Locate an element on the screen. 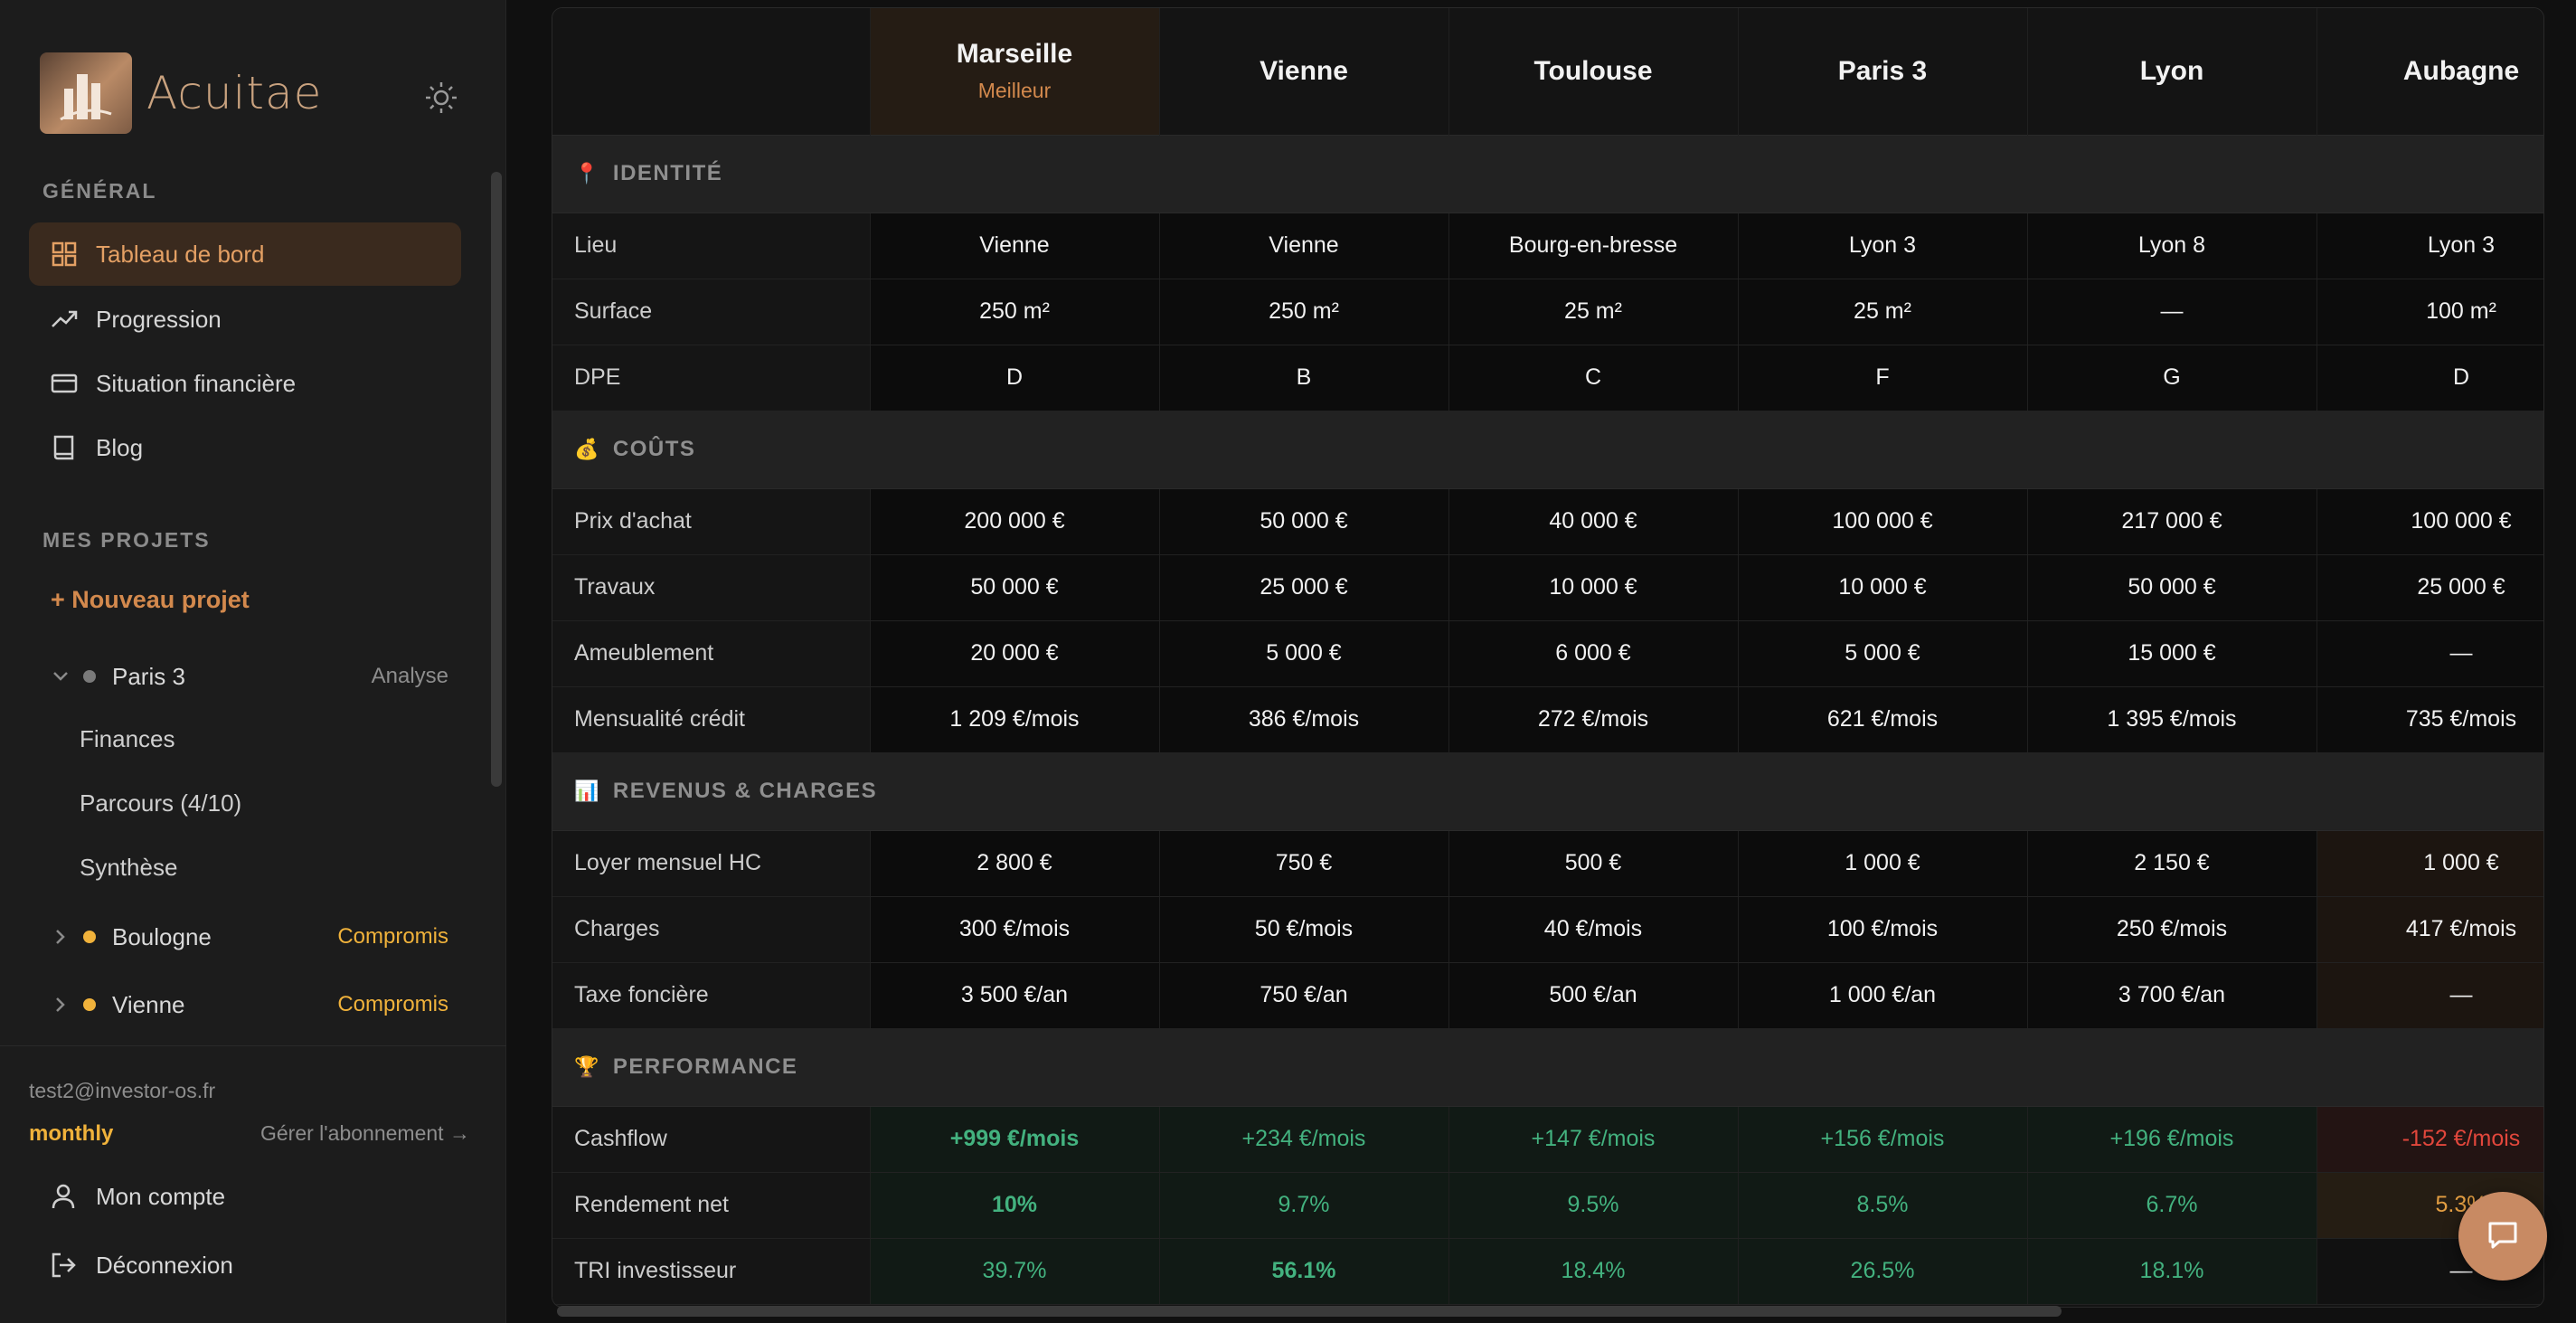 The width and height of the screenshot is (2576, 1323). logout-link: Déconnexion is located at coordinates (141, 1265).